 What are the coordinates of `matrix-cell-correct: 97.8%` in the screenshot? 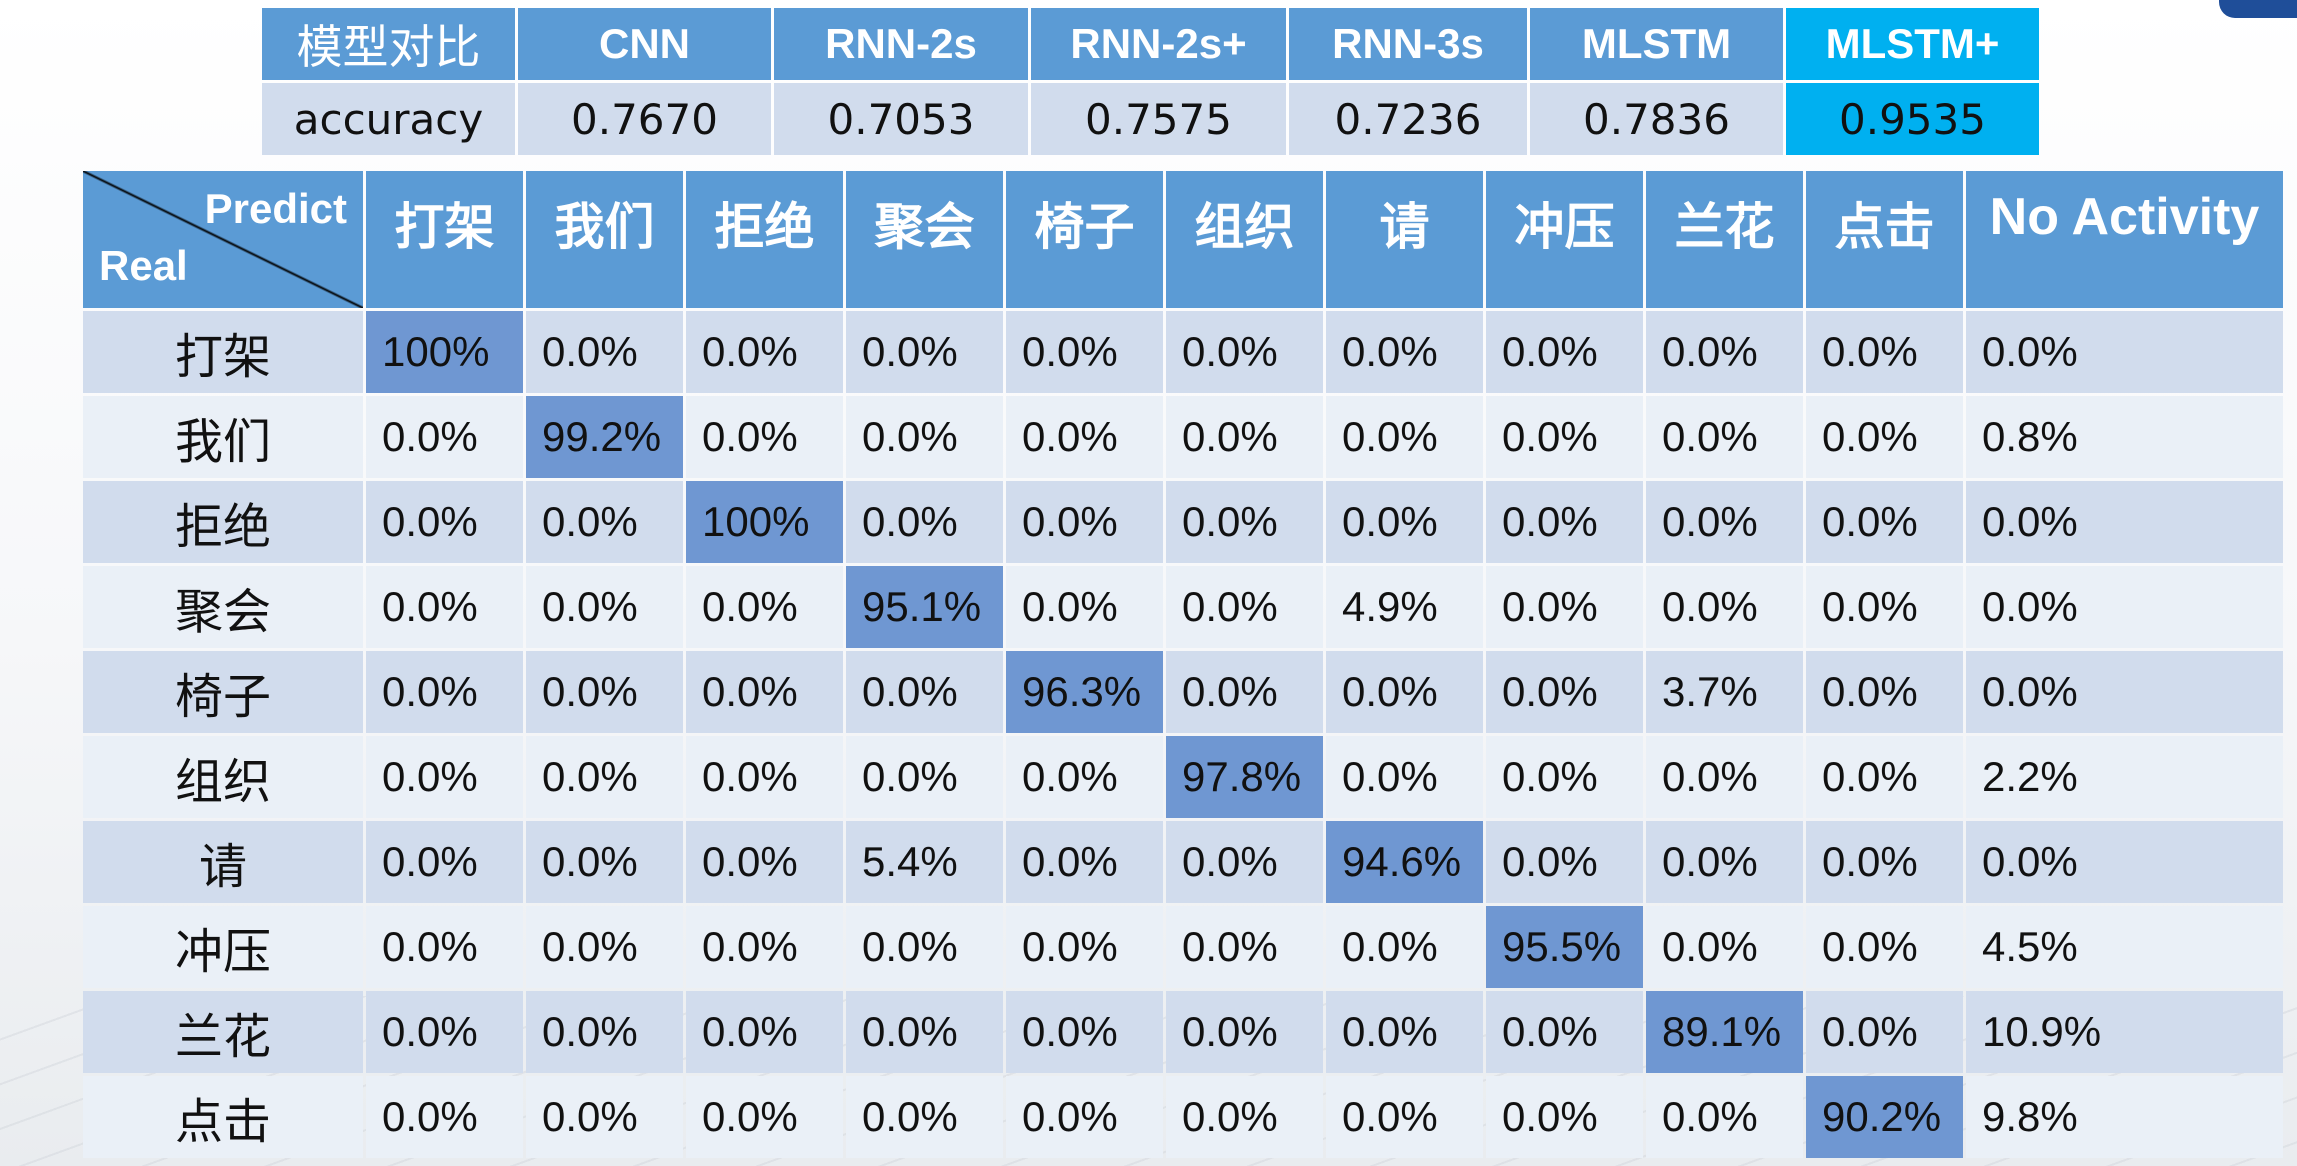 It's located at (1244, 777).